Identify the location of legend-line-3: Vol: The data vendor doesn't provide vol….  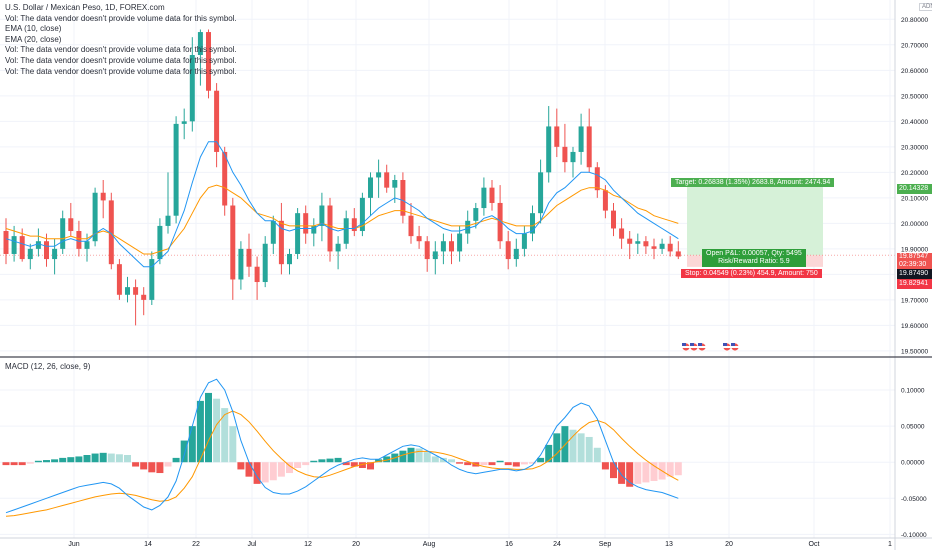
(121, 50).